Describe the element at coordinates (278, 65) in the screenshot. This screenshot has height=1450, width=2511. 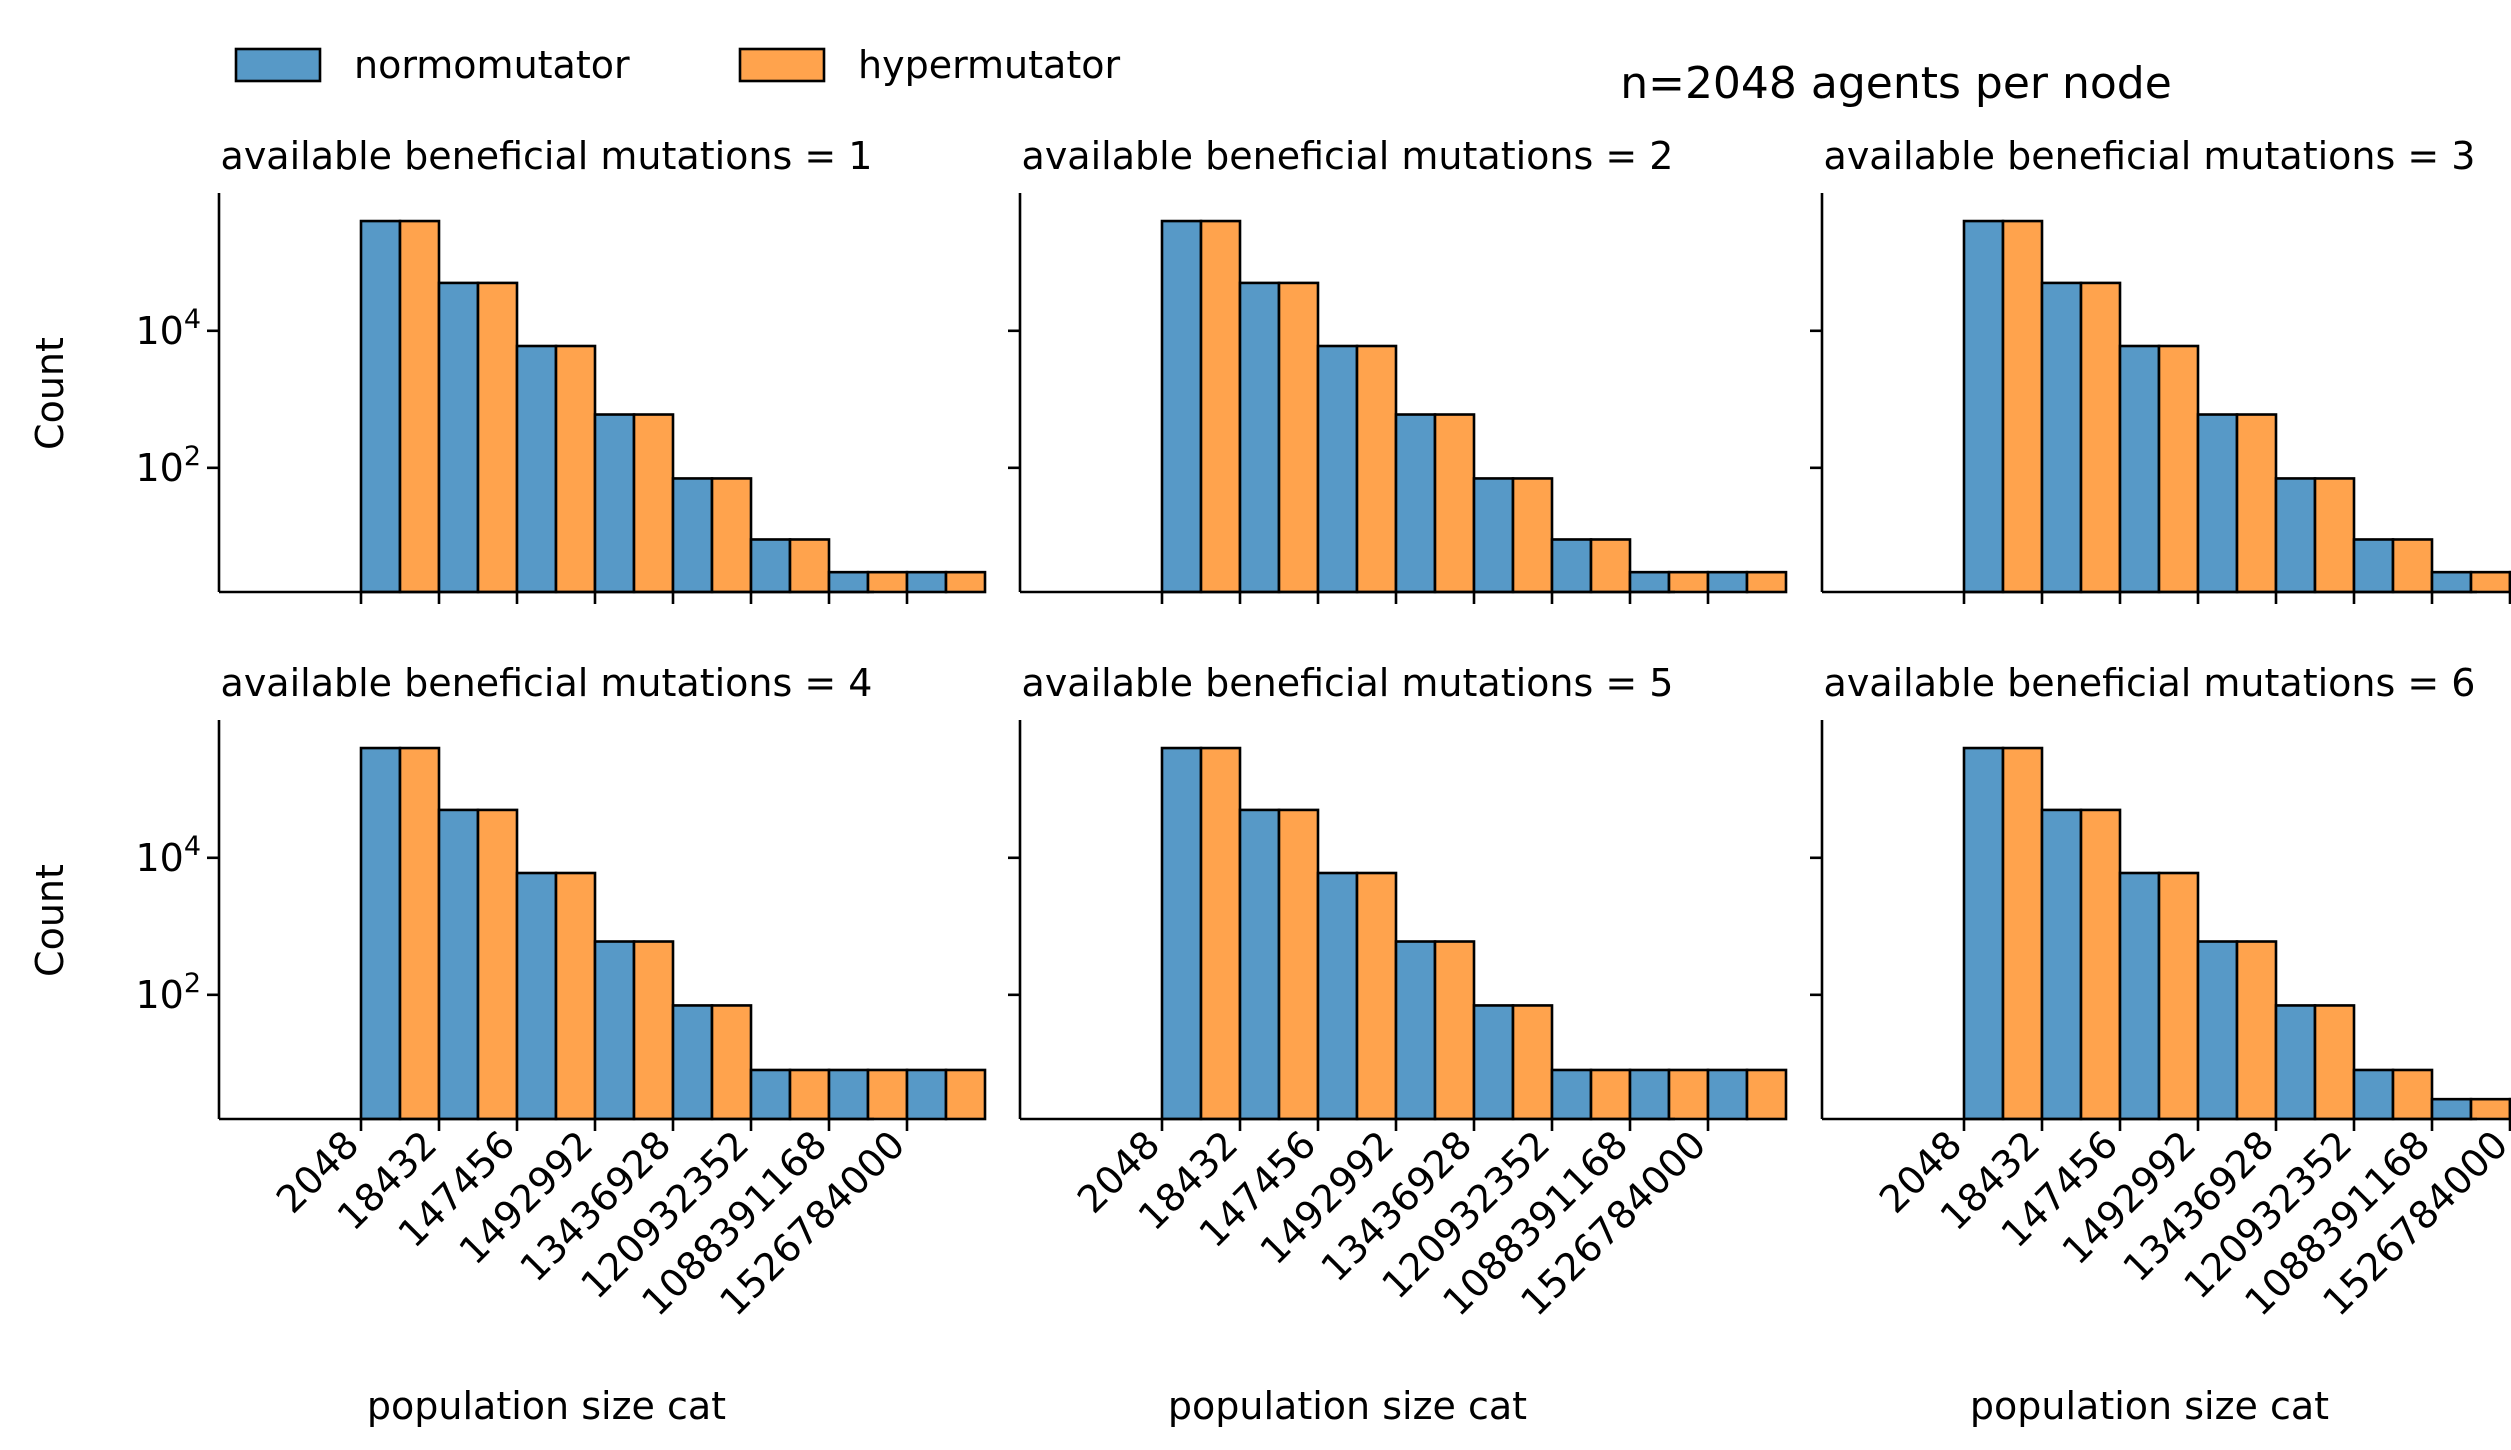
I see `legend-swatch-normomutator` at that location.